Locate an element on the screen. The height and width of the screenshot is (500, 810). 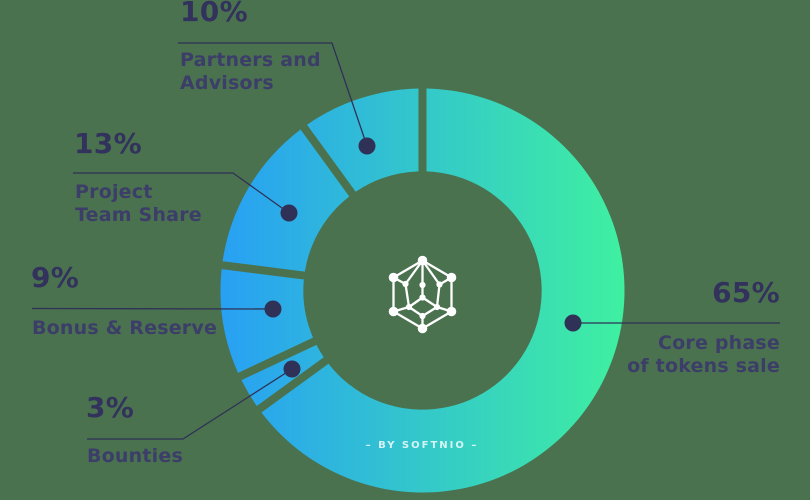
callout-core-label: Core phase of tokens sale is located at coordinates (703, 355).